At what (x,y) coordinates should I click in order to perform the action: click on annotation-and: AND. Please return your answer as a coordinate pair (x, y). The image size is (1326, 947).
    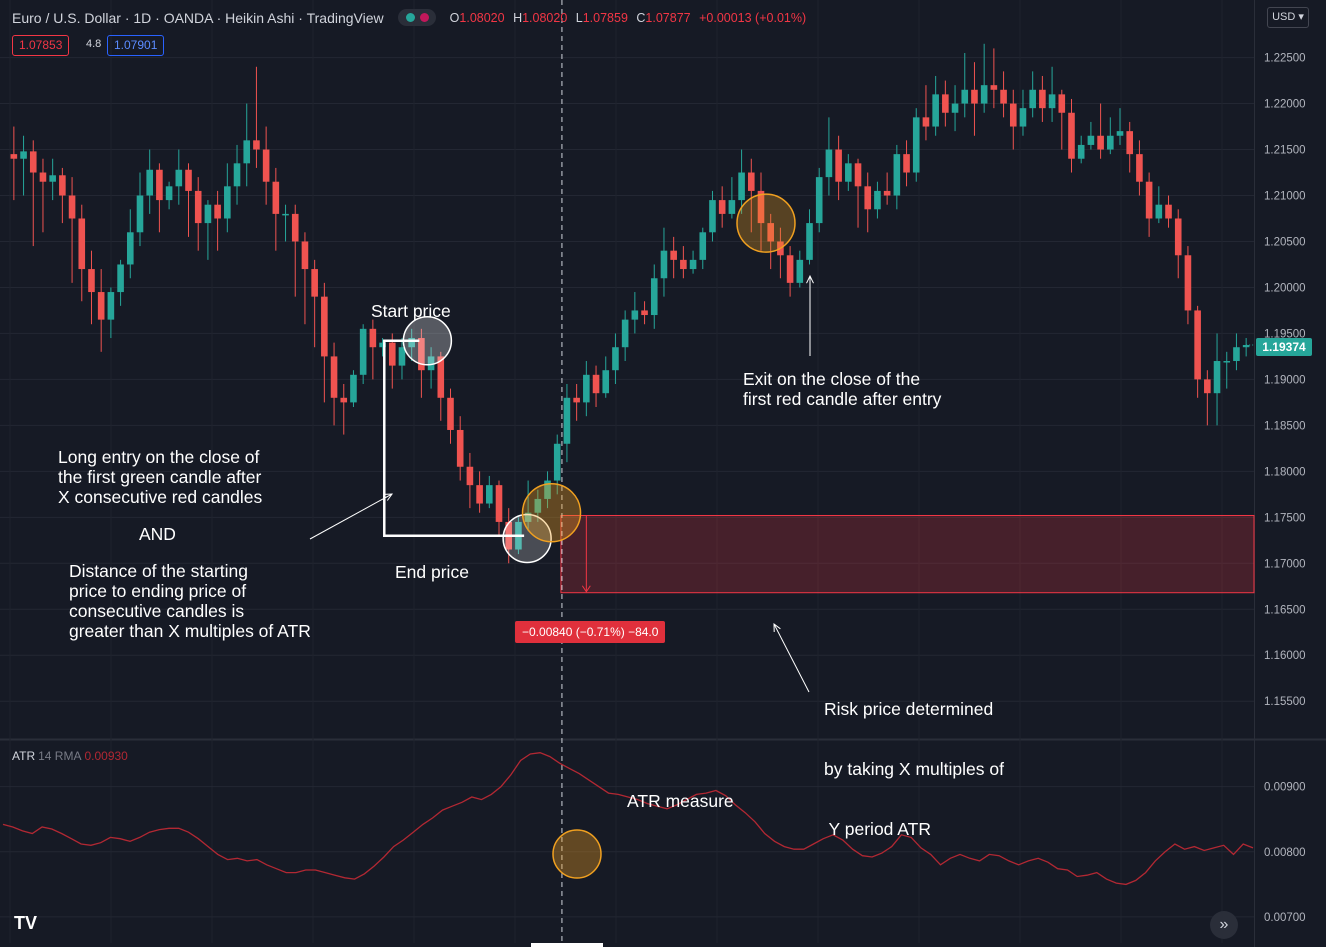
    Looking at the image, I should click on (157, 534).